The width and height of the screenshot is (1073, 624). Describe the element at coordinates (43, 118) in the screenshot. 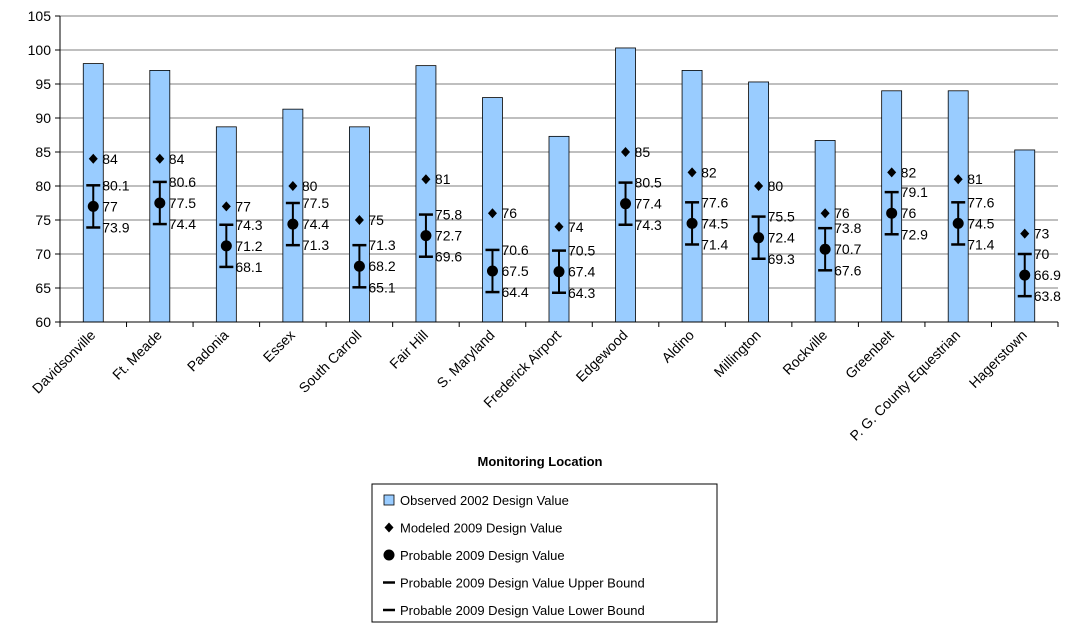

I see `y-tick-label: 90` at that location.